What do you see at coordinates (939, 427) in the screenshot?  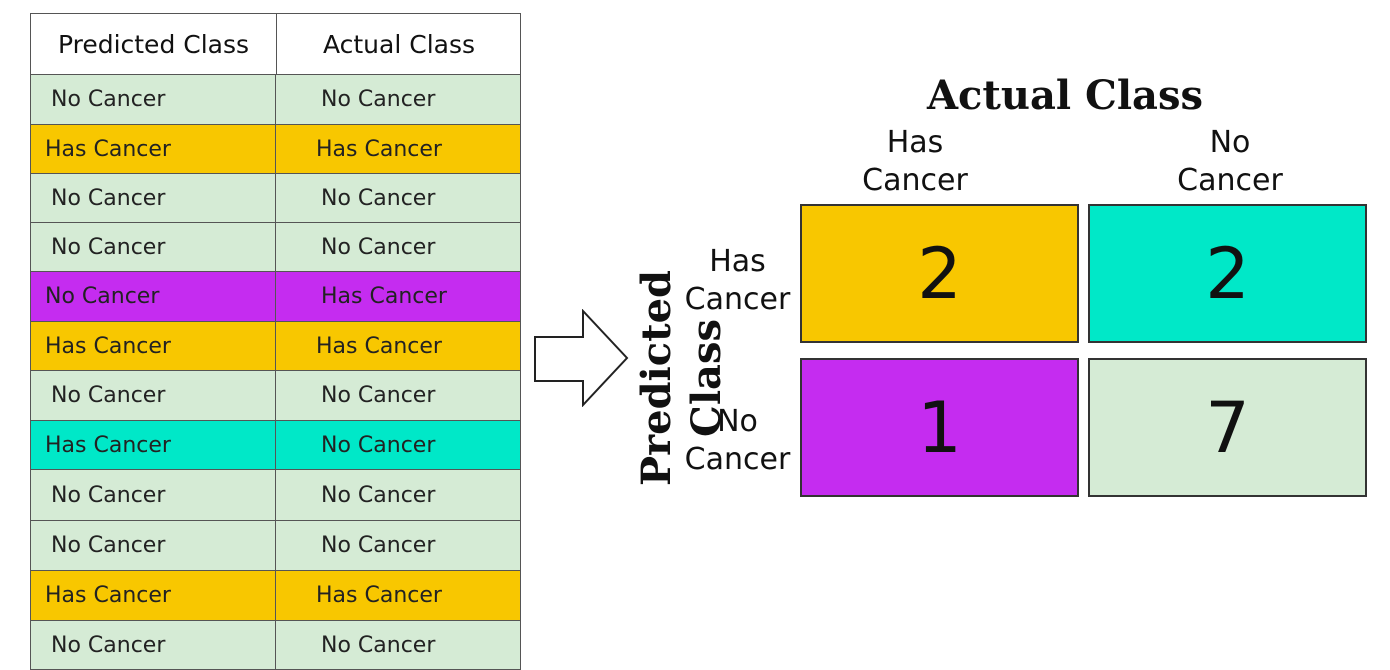 I see `cell-false-negative: 1` at bounding box center [939, 427].